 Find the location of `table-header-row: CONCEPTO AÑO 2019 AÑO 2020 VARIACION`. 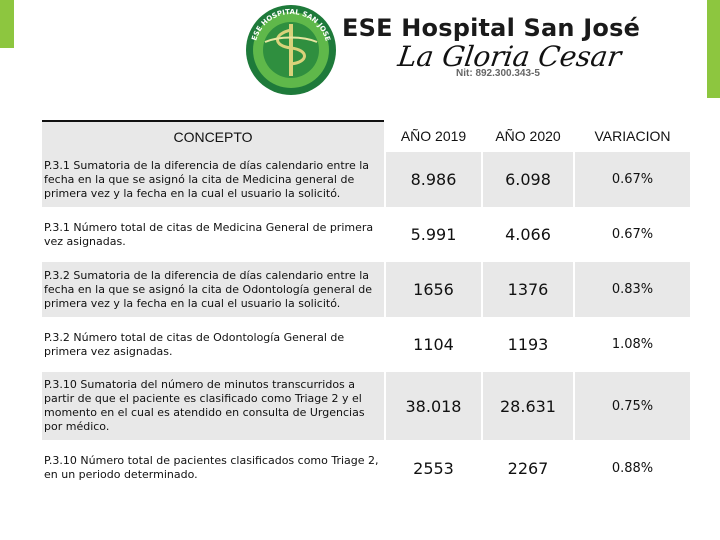

table-header-row: CONCEPTO AÑO 2019 AÑO 2020 VARIACION is located at coordinates (366, 136).